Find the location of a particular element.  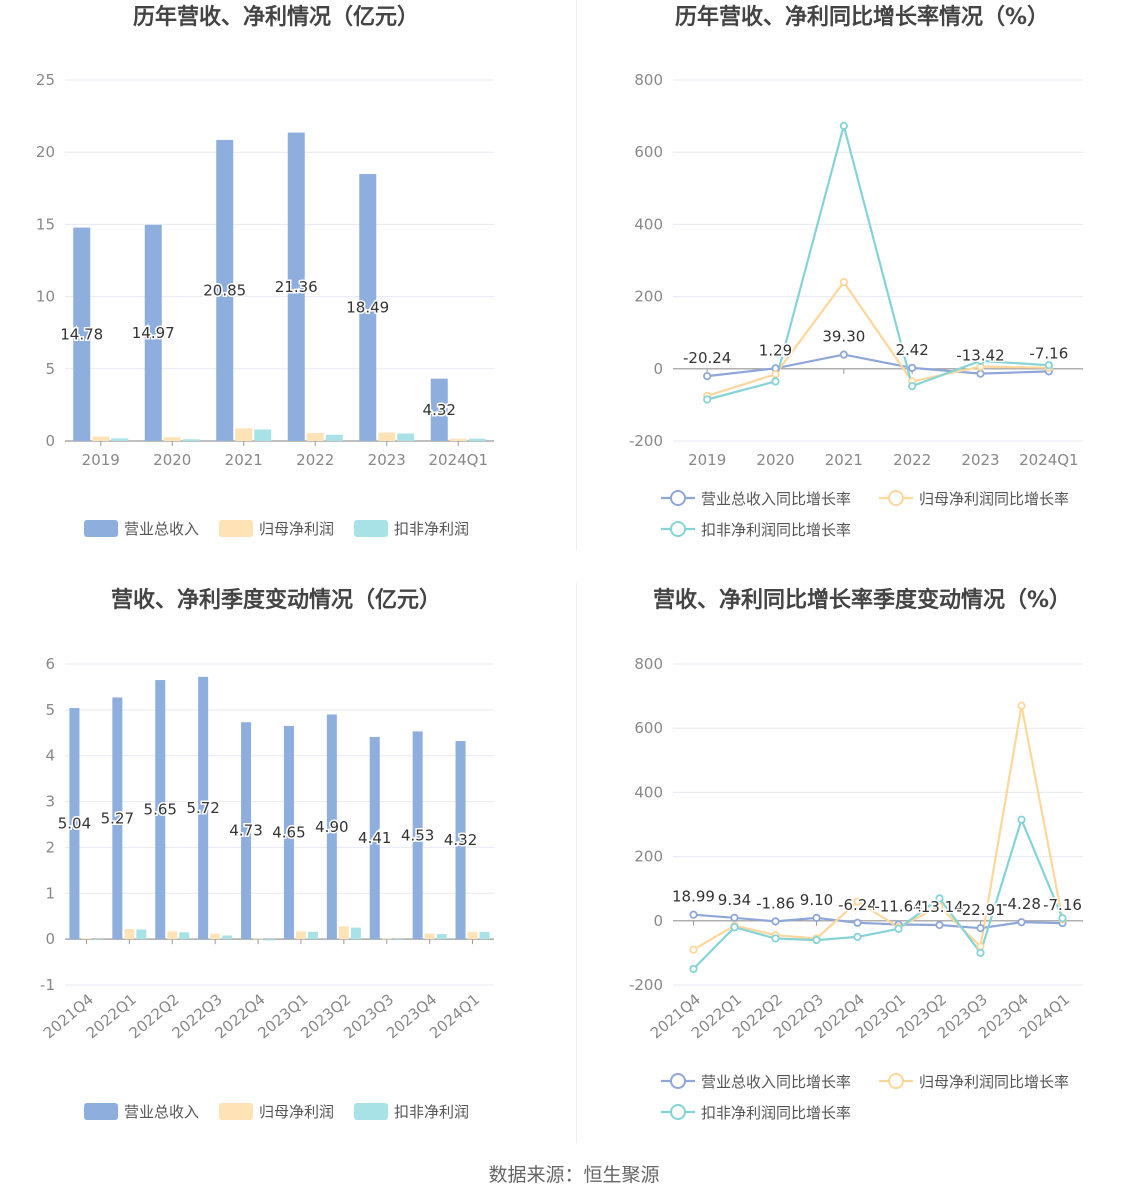

y-tick-label: 1 is located at coordinates (50, 893).